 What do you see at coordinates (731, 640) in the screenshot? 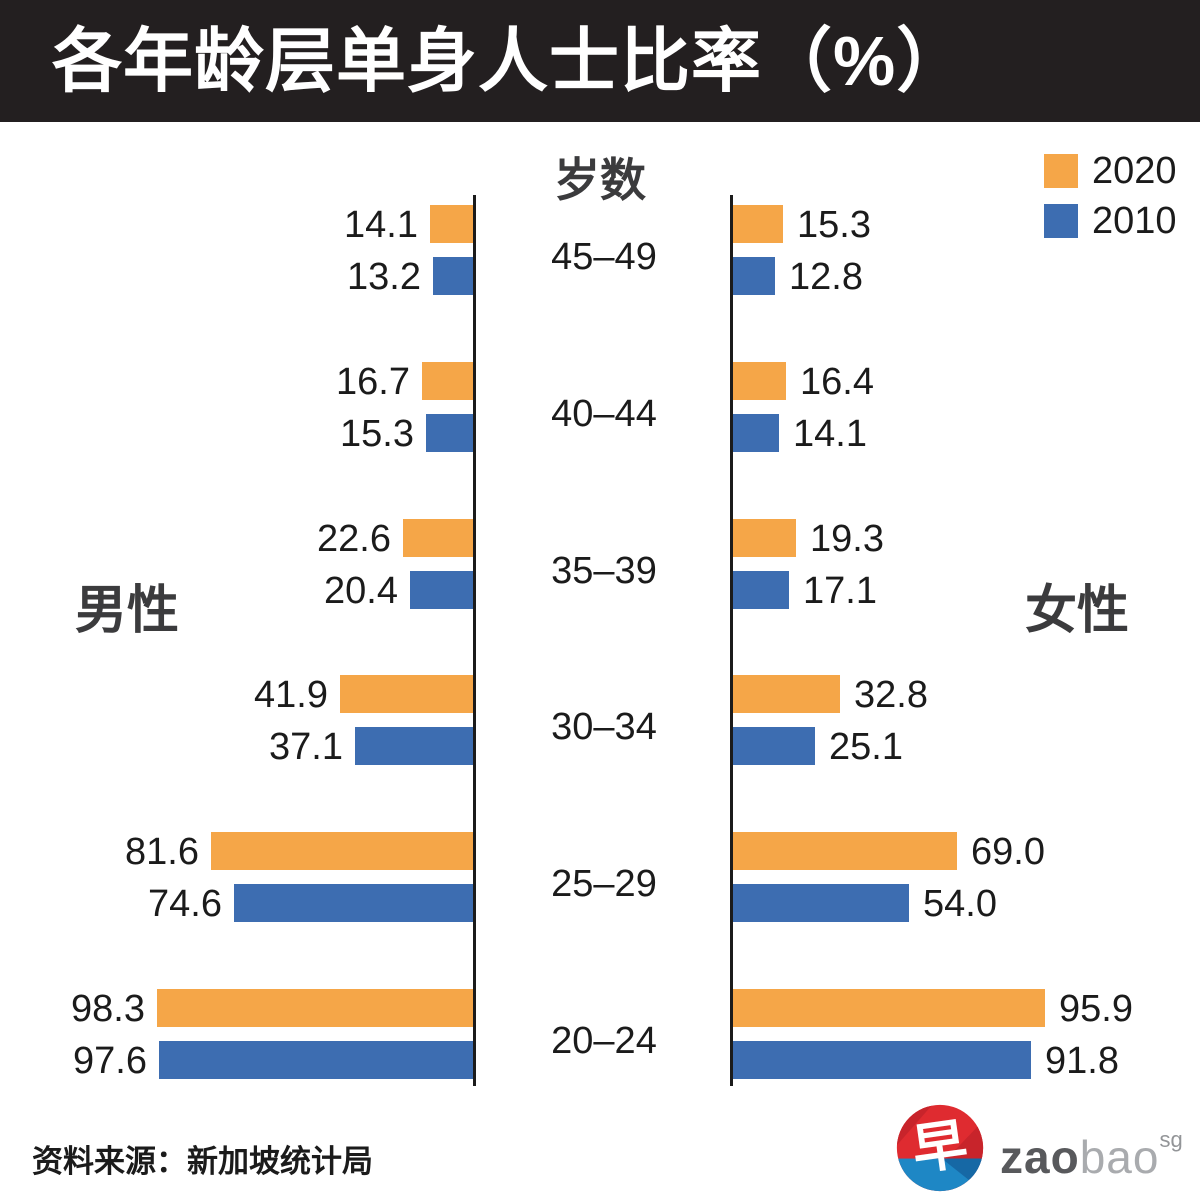
I see `female-axis-line` at bounding box center [731, 640].